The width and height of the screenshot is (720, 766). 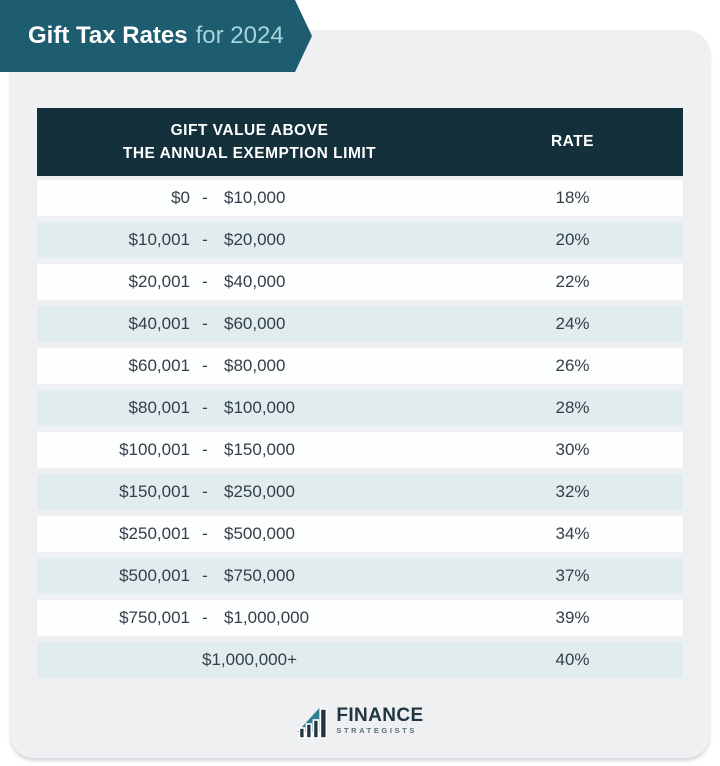 I want to click on logo-name-strategists: STRATEGISTS, so click(x=376, y=730).